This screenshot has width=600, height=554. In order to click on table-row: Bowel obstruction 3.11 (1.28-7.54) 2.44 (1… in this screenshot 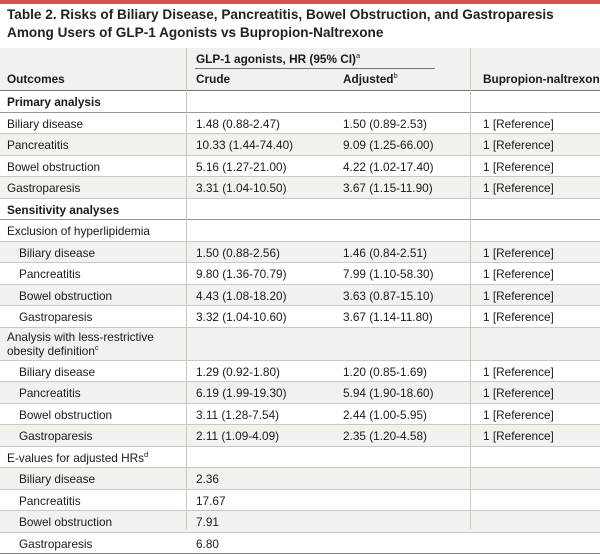, I will do `click(300, 415)`.